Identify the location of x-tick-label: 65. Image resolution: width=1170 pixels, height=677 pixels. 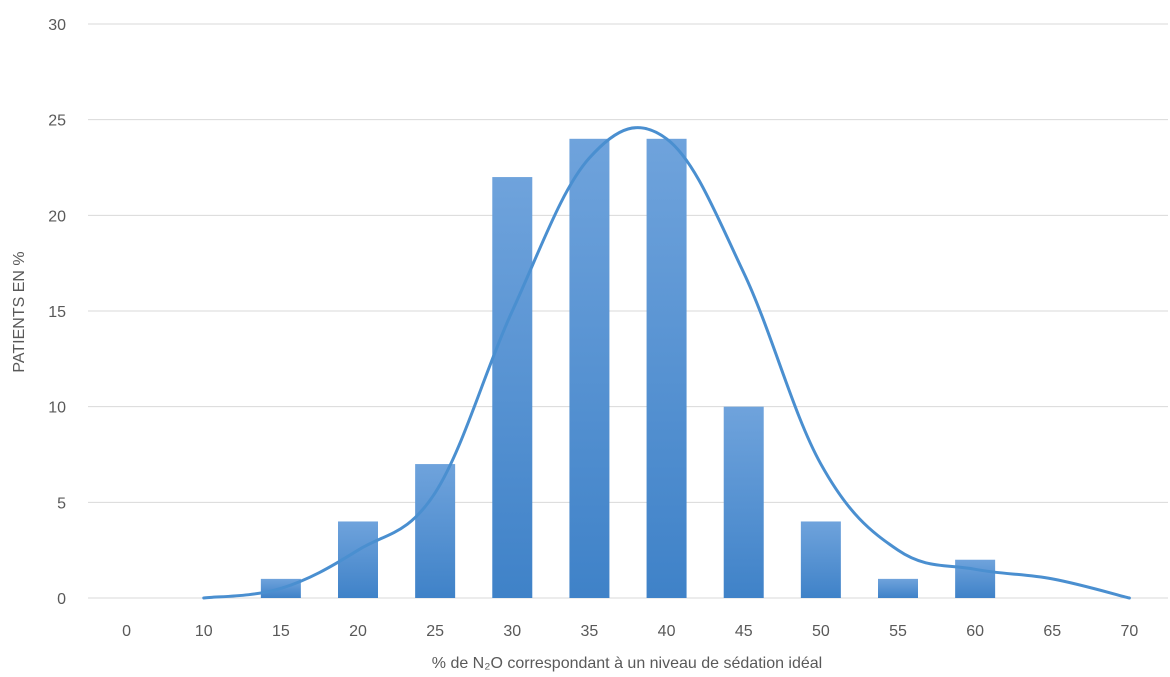
(1052, 631).